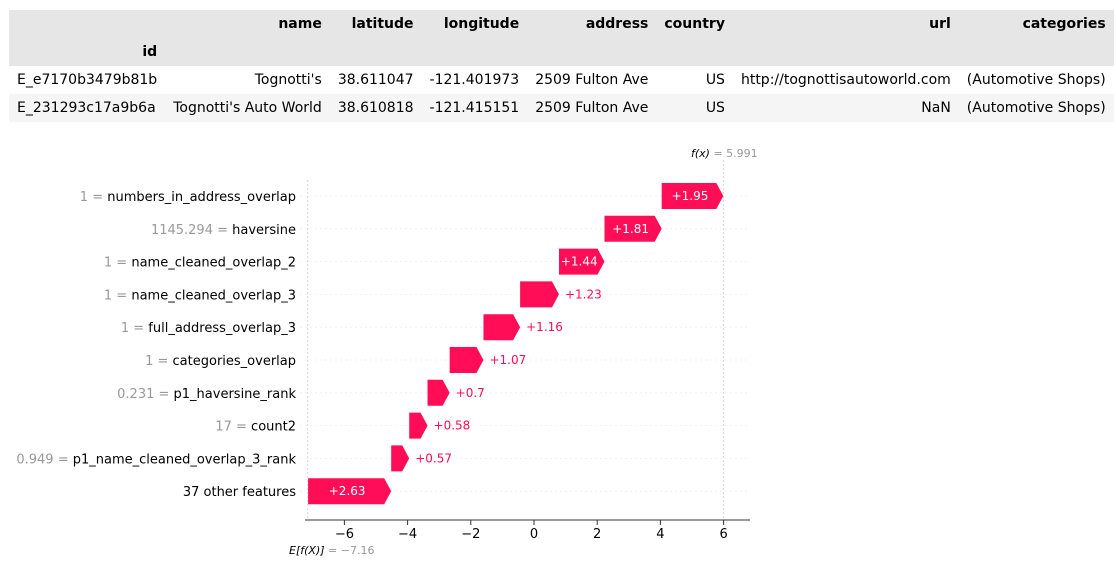 The width and height of the screenshot is (1116, 573). What do you see at coordinates (702, 153) in the screenshot?
I see `output-label: f(x)` at bounding box center [702, 153].